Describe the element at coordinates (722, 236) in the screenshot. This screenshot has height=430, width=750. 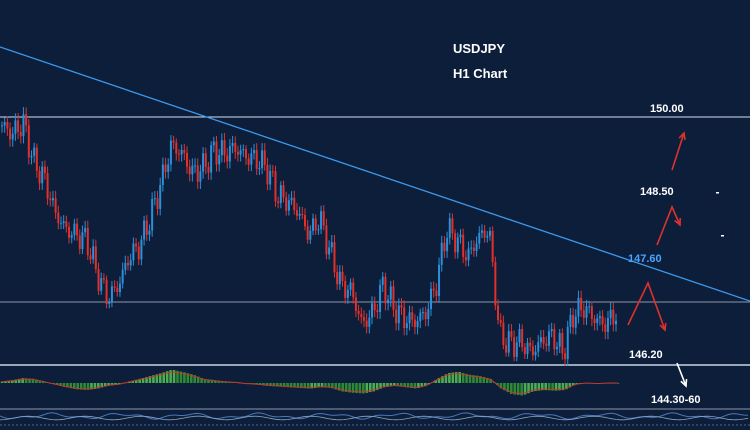
I see `axis-tick` at that location.